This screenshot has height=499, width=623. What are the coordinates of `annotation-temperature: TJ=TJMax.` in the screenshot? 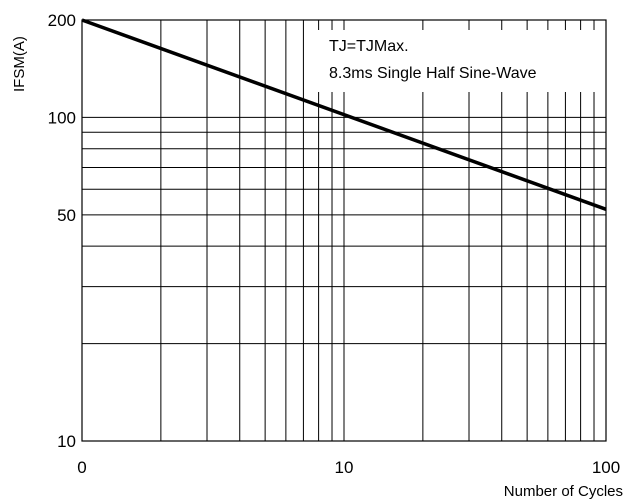 It's located at (369, 46).